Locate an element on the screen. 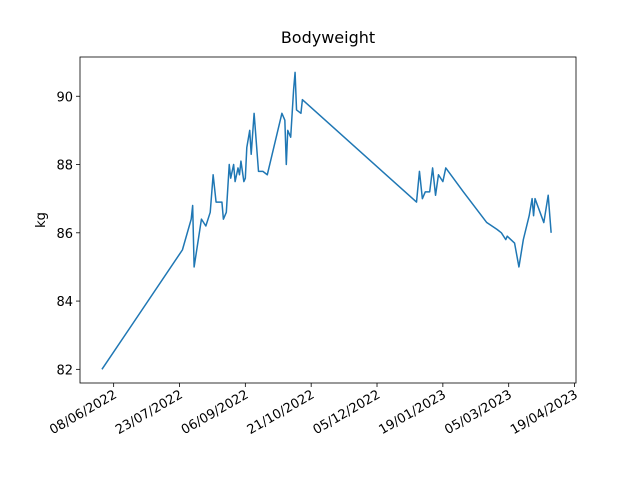  chart-title: Bodyweight is located at coordinates (328, 37).